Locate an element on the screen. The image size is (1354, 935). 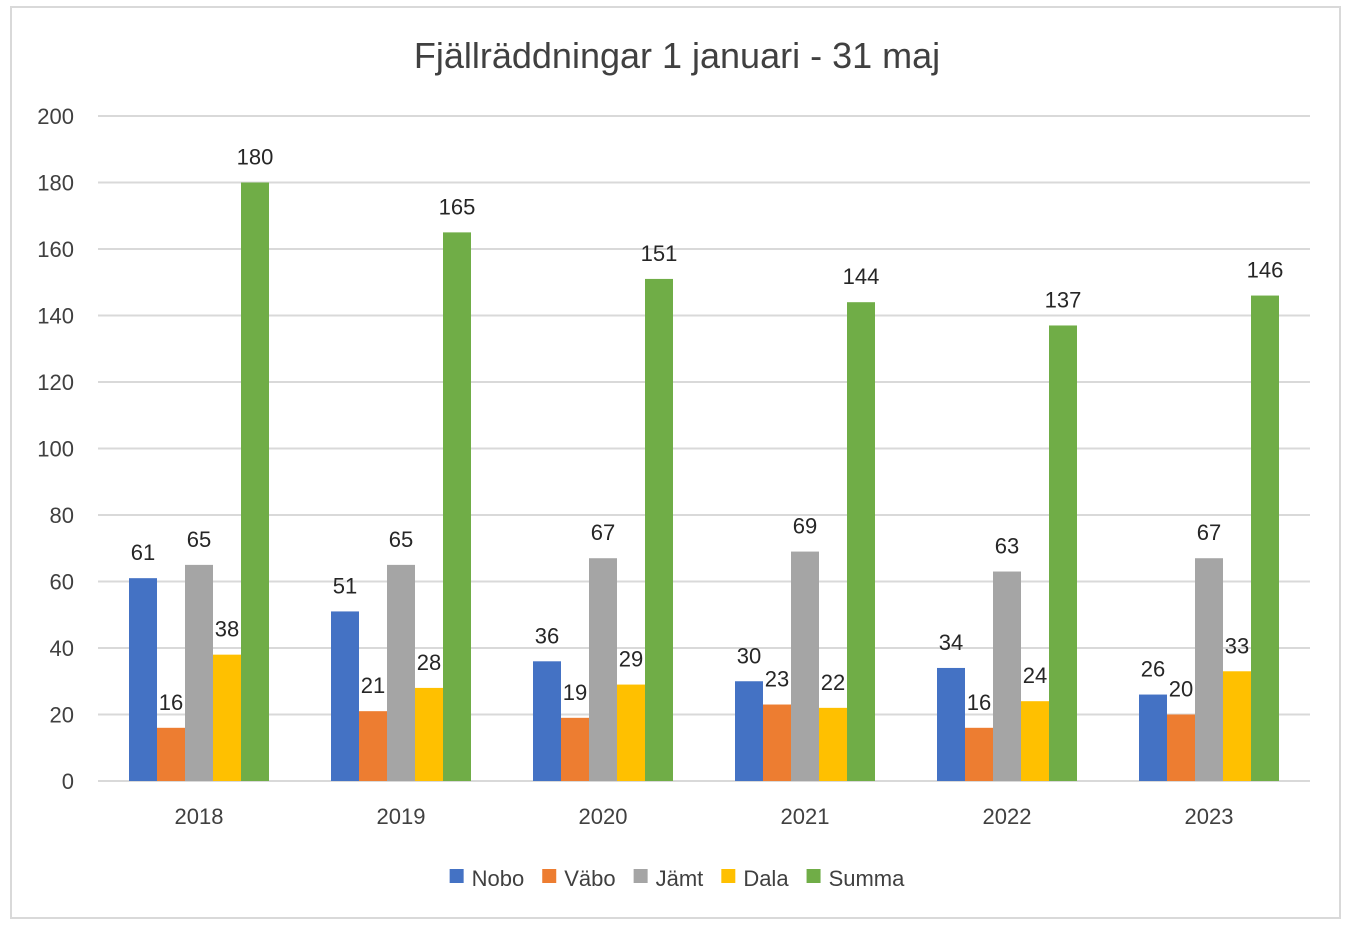
y-tick-label: 160 is located at coordinates (55, 249).